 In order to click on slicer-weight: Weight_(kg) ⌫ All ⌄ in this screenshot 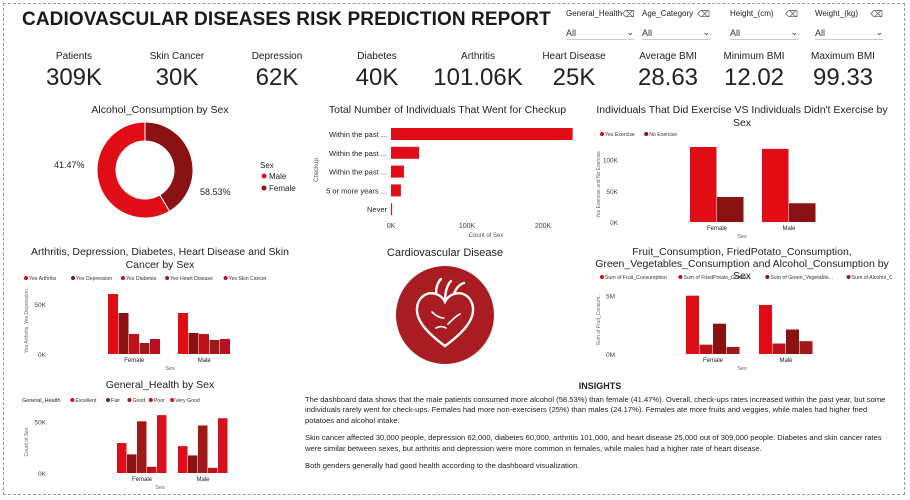, I will do `click(849, 24)`.